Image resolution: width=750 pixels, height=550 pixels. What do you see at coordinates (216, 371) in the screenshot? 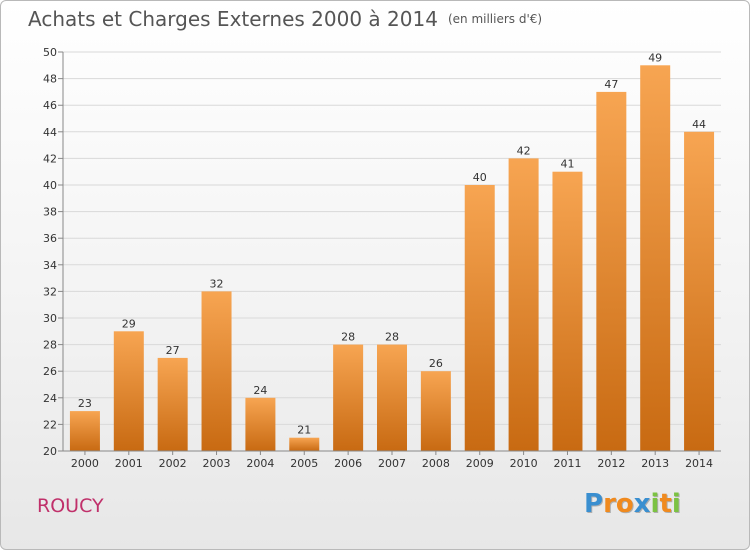
I see `bar-2003` at bounding box center [216, 371].